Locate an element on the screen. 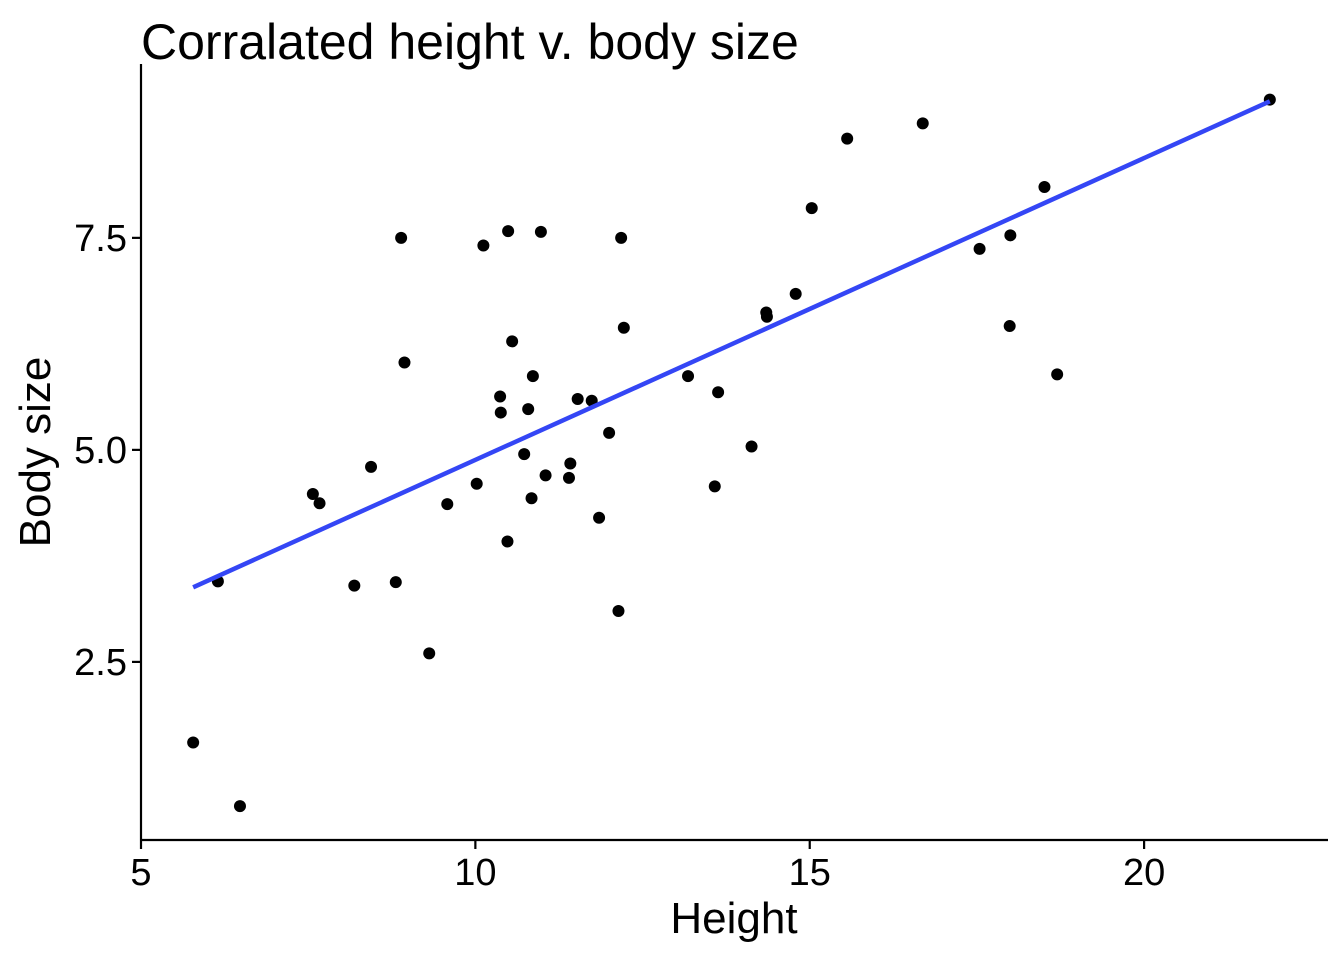  x-tick-label: 15 is located at coordinates (810, 873).